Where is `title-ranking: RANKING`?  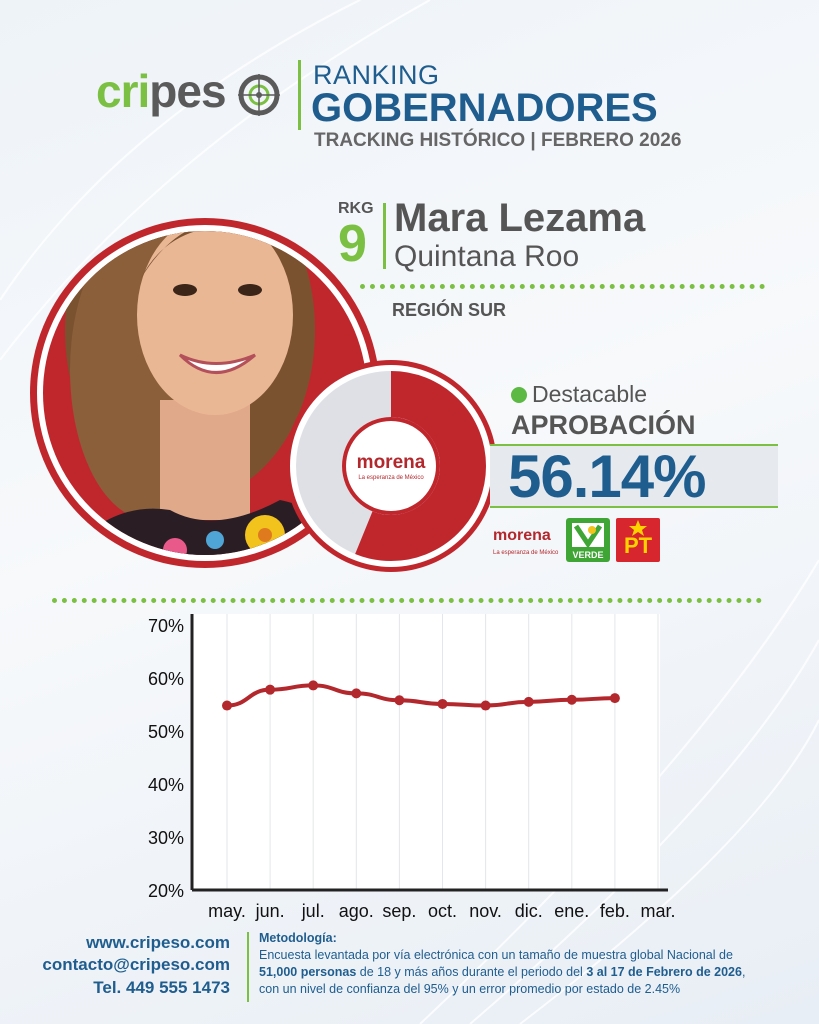 title-ranking: RANKING is located at coordinates (376, 75).